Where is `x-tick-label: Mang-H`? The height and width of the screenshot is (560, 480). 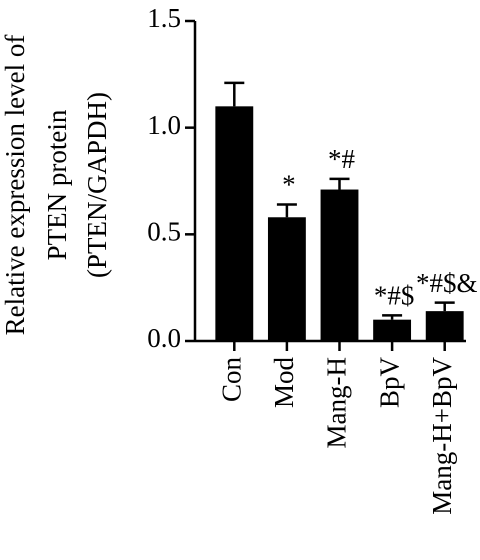
x-tick-label: Mang-H is located at coordinates (337, 402).